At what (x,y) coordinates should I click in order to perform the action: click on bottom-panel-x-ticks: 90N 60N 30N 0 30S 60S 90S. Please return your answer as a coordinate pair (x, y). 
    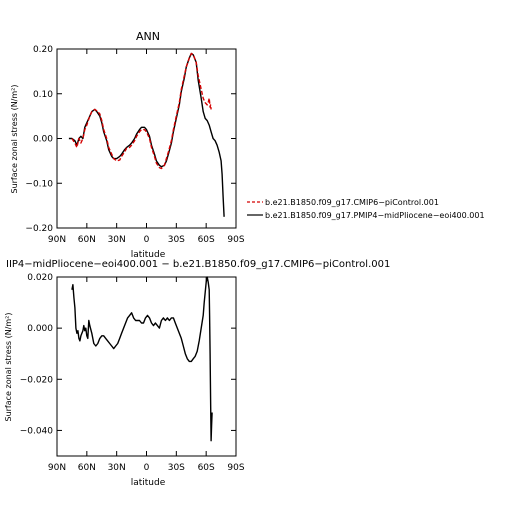
    Looking at the image, I should click on (146, 375).